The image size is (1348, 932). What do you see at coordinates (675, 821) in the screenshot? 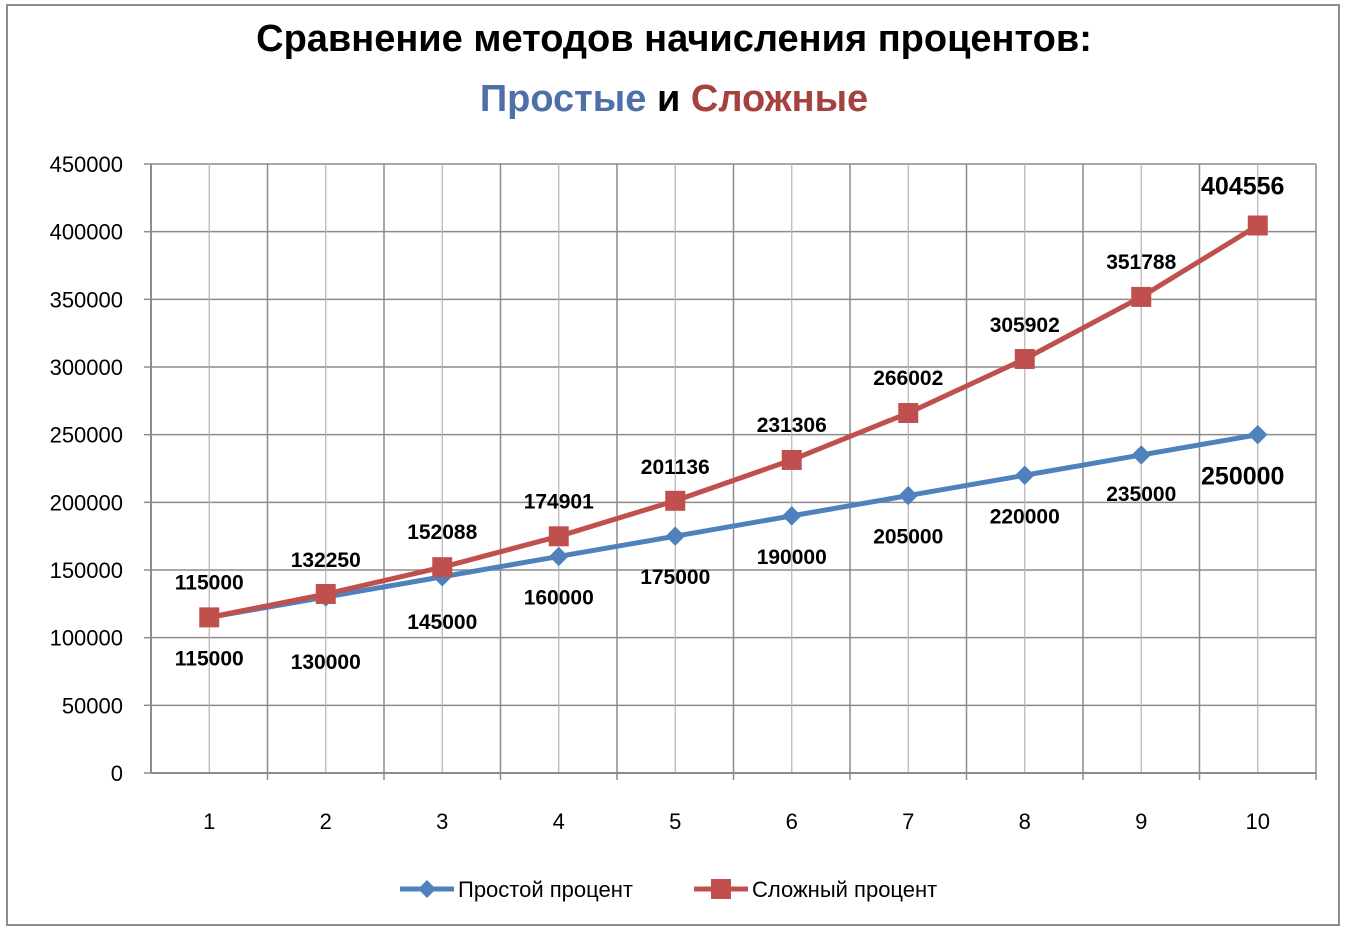
I see `x-tick-label: 5` at bounding box center [675, 821].